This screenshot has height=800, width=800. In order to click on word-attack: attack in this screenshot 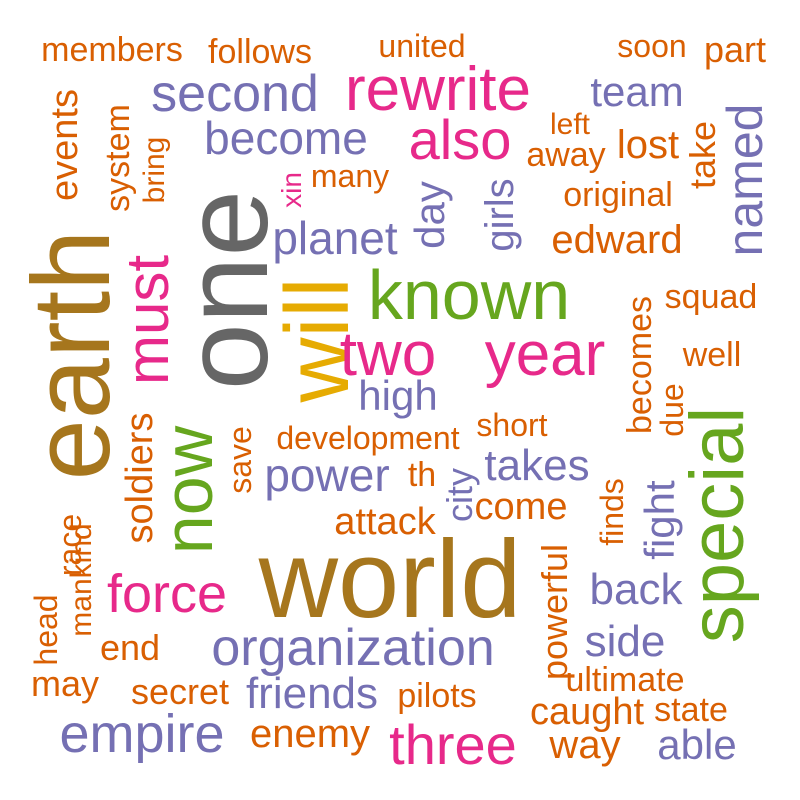, I will do `click(385, 522)`.